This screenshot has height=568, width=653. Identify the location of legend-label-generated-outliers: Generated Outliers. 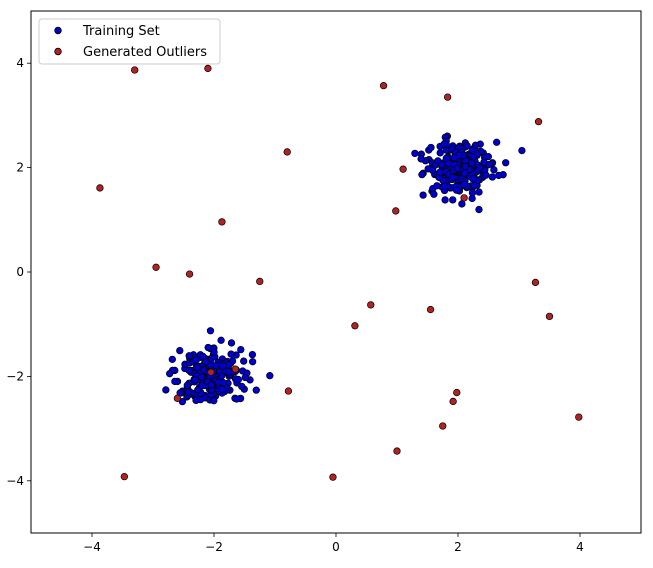
(145, 52).